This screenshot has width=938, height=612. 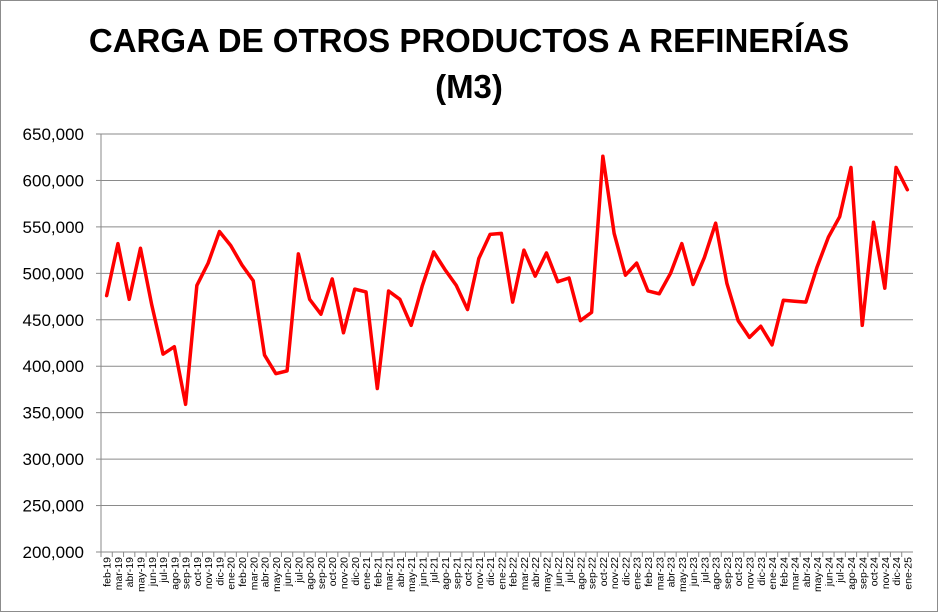 What do you see at coordinates (141, 574) in the screenshot?
I see `x-tick-label: may-19` at bounding box center [141, 574].